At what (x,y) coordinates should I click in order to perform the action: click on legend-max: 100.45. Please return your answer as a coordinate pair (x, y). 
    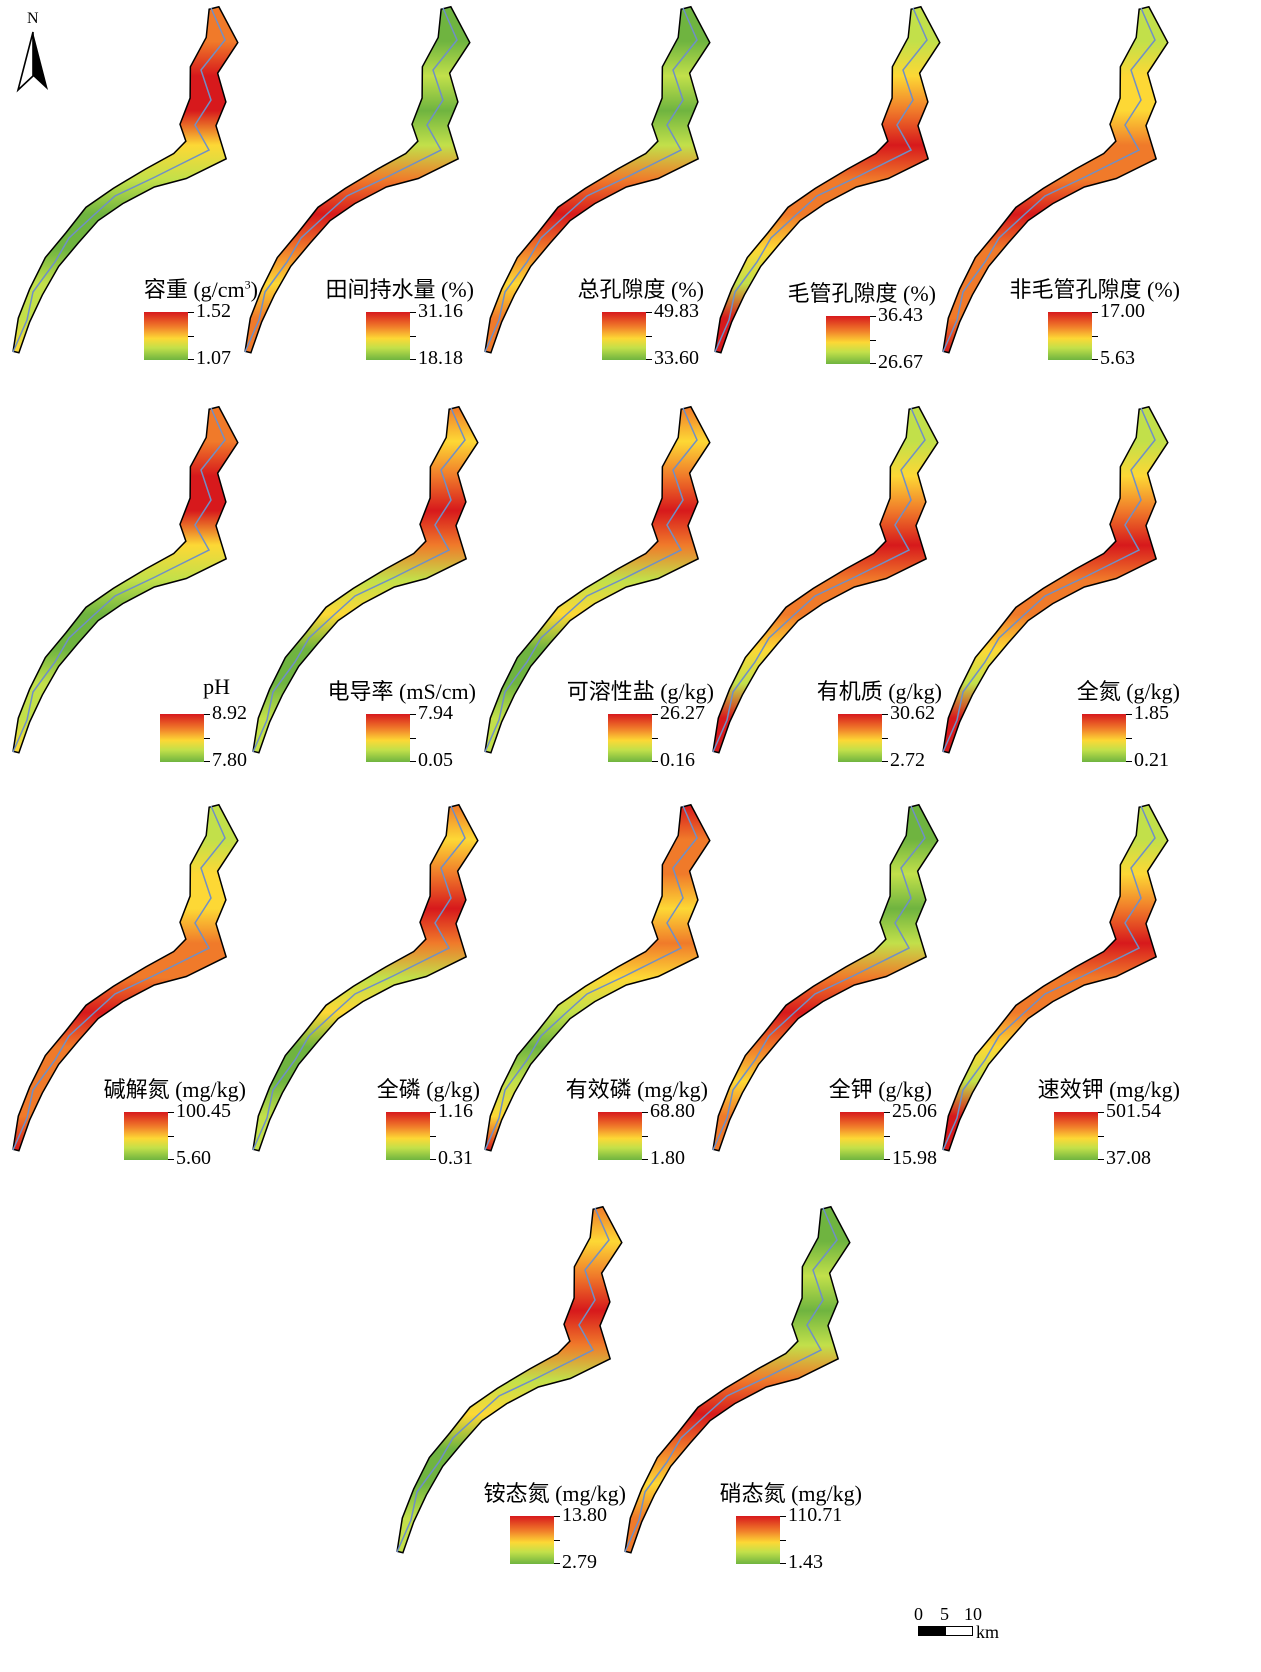
    Looking at the image, I should click on (203, 1111).